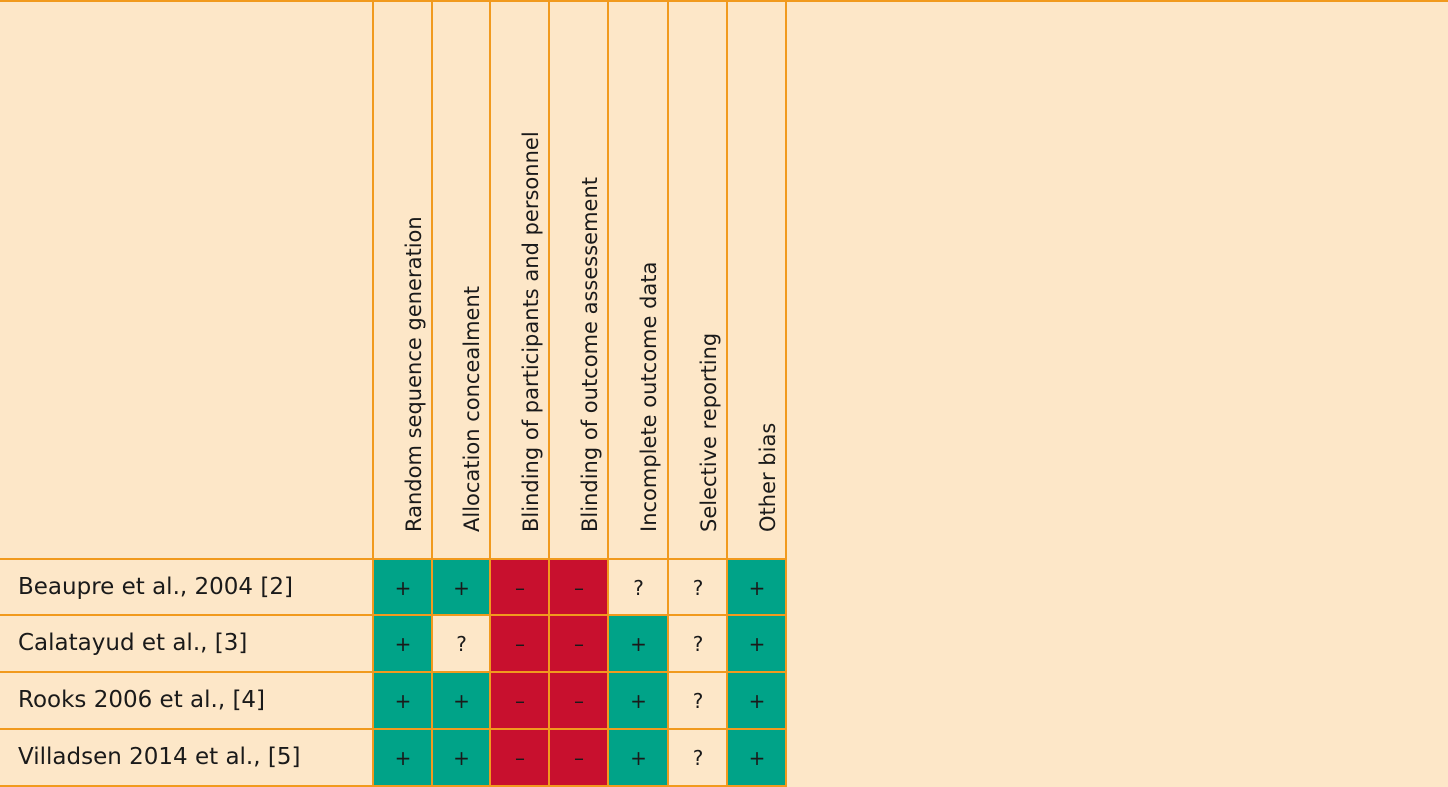 The height and width of the screenshot is (787, 1448). What do you see at coordinates (756, 281) in the screenshot?
I see `domain-header: Other bias` at bounding box center [756, 281].